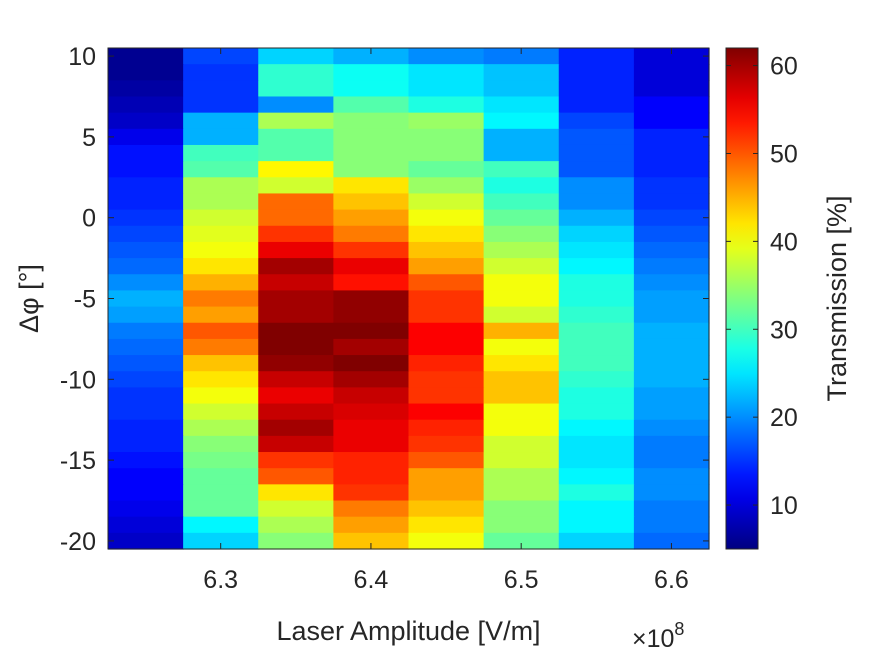 Image resolution: width=875 pixels, height=656 pixels. Describe the element at coordinates (679, 629) in the screenshot. I see `x-axis-multiplier-exponent: 8` at that location.